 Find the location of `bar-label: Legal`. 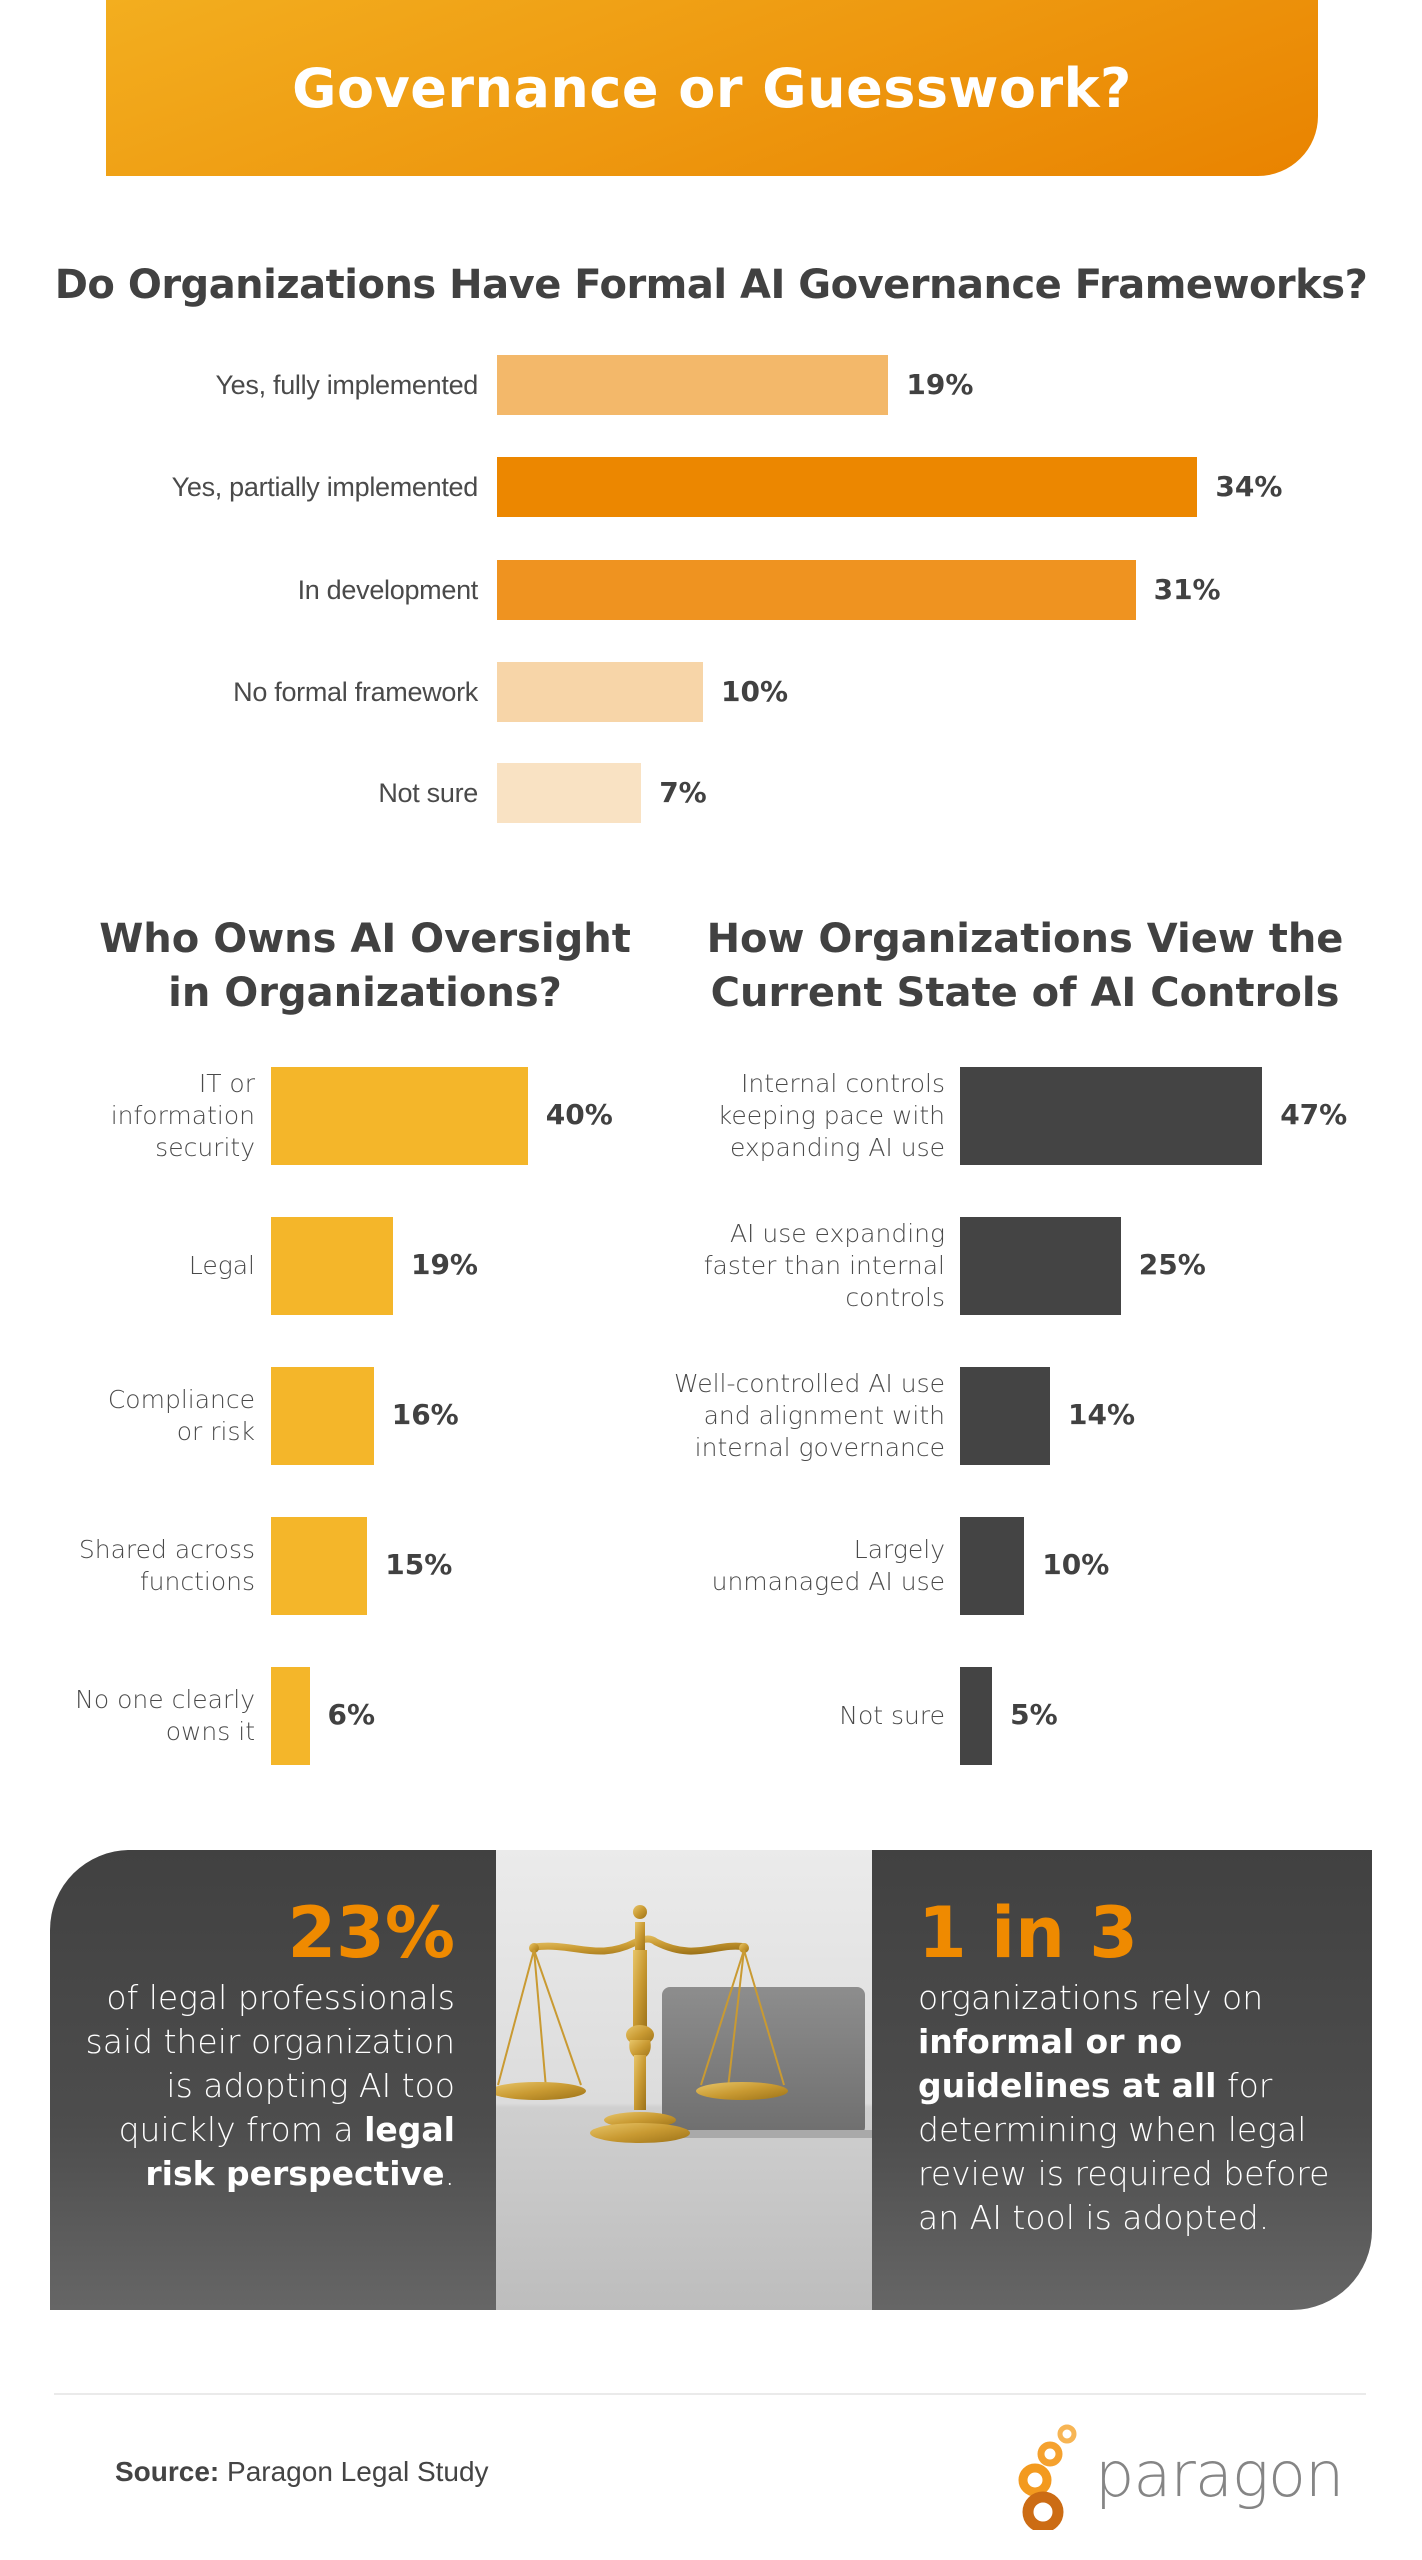

bar-label: Legal is located at coordinates (142, 1266).